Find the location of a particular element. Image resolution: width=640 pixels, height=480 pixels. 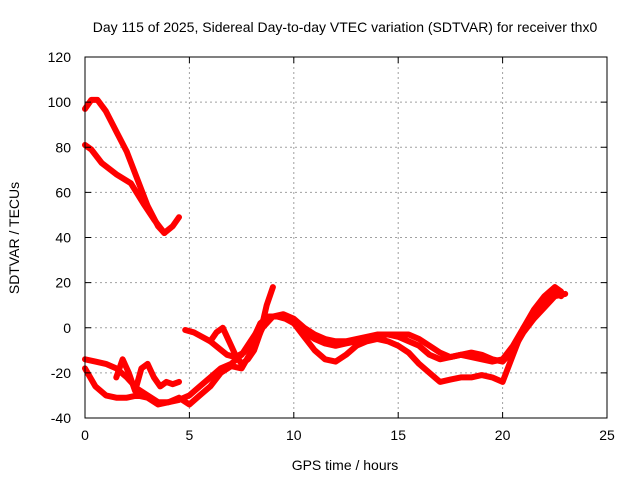

x-tick-label: 0 is located at coordinates (85, 435).